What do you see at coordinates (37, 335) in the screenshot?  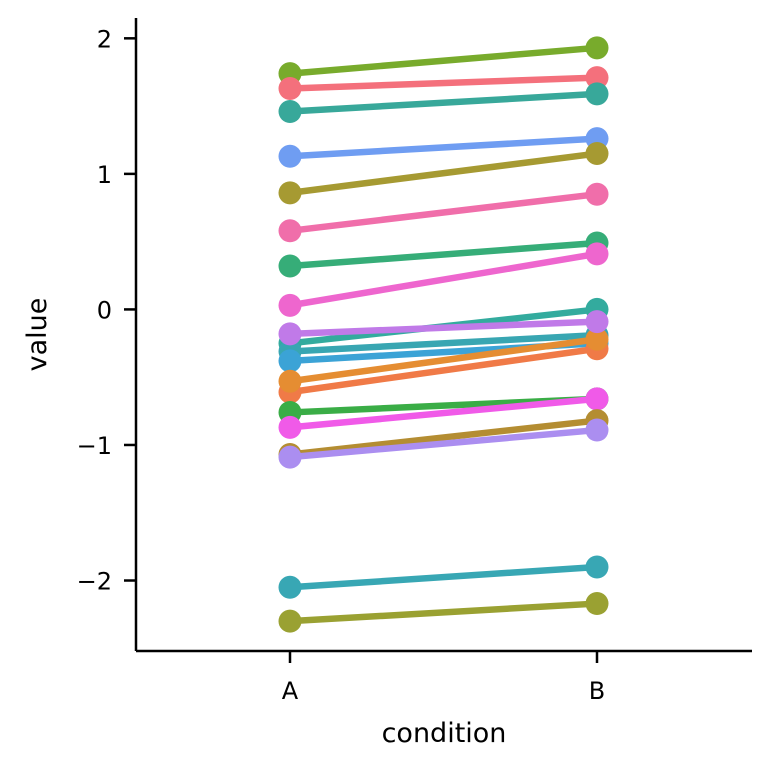 I see `y-axis-label: value` at bounding box center [37, 335].